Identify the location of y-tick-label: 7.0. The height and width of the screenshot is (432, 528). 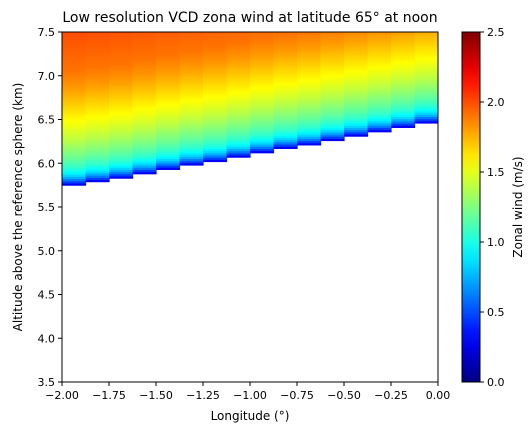
(47, 76).